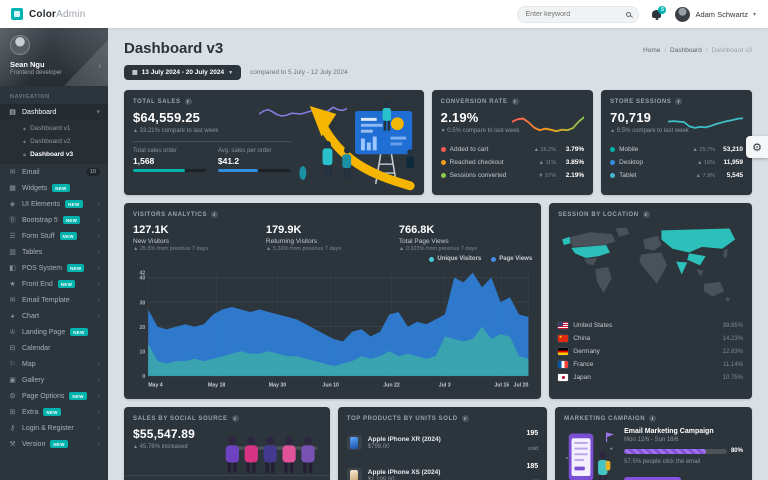  Describe the element at coordinates (445, 385) in the screenshot. I see `svg-text: Jul 3` at that location.